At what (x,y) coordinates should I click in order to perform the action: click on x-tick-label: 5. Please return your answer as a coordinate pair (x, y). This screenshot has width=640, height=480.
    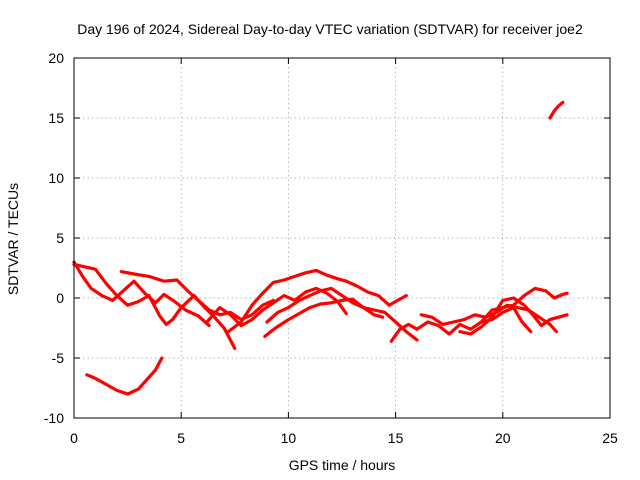
    Looking at the image, I should click on (181, 438).